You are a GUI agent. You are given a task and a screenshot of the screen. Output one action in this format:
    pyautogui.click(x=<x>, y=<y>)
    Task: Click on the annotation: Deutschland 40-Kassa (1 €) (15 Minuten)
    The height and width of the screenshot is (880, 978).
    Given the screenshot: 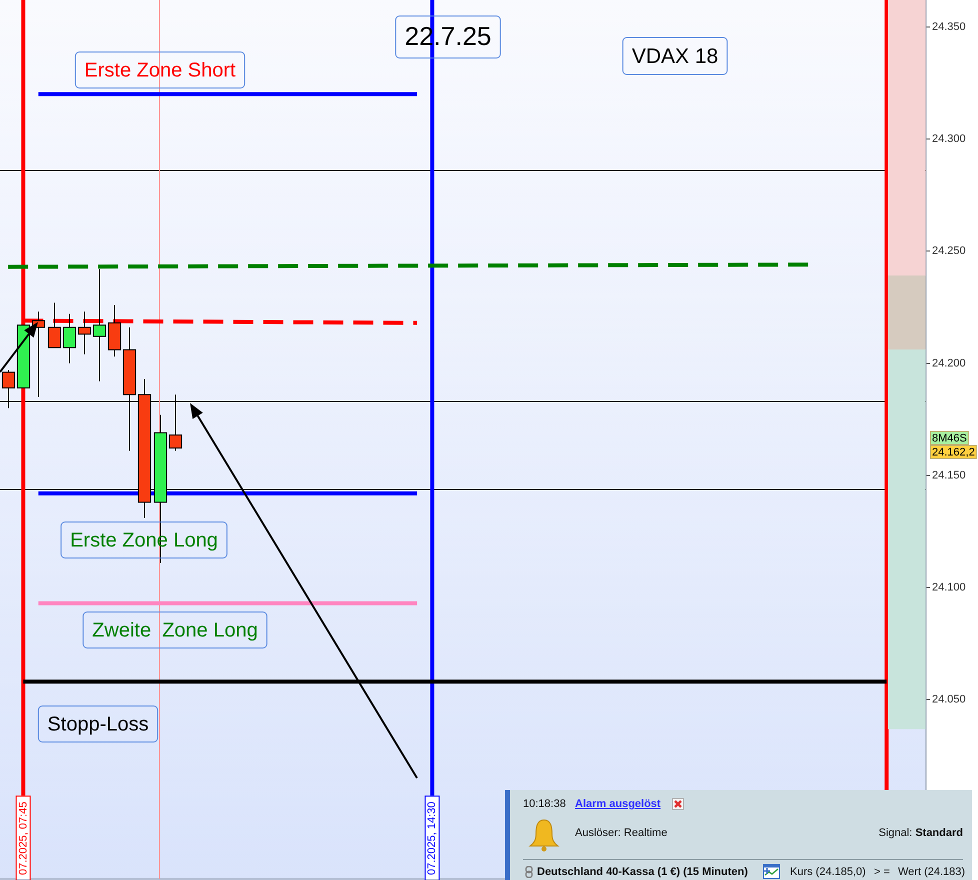 What is the action you would take?
    pyautogui.click(x=642, y=872)
    